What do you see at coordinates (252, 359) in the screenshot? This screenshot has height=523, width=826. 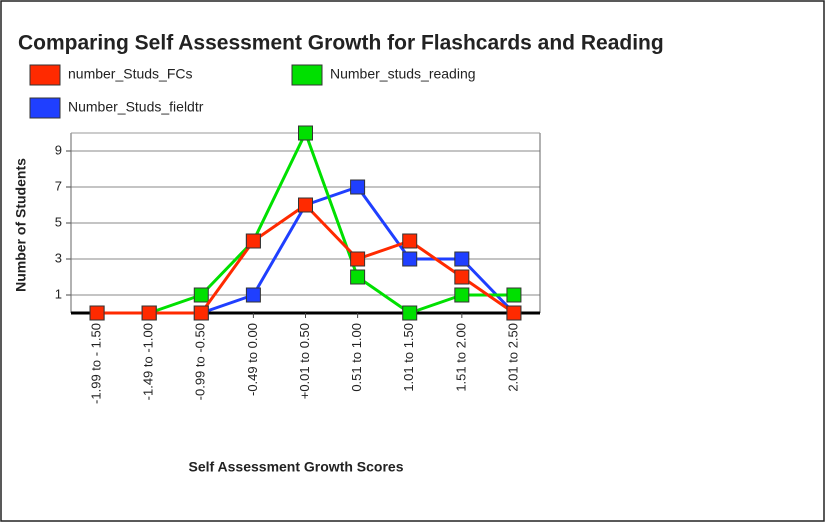 I see `x-tick-label: -0.49 to 0.00` at bounding box center [252, 359].